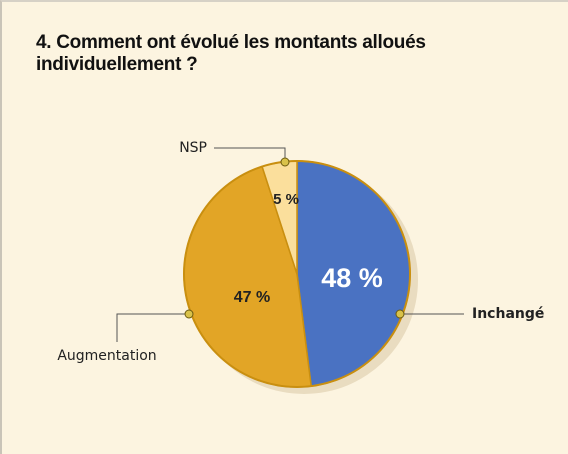  Describe the element at coordinates (352, 278) in the screenshot. I see `value-label: 48 %` at that location.